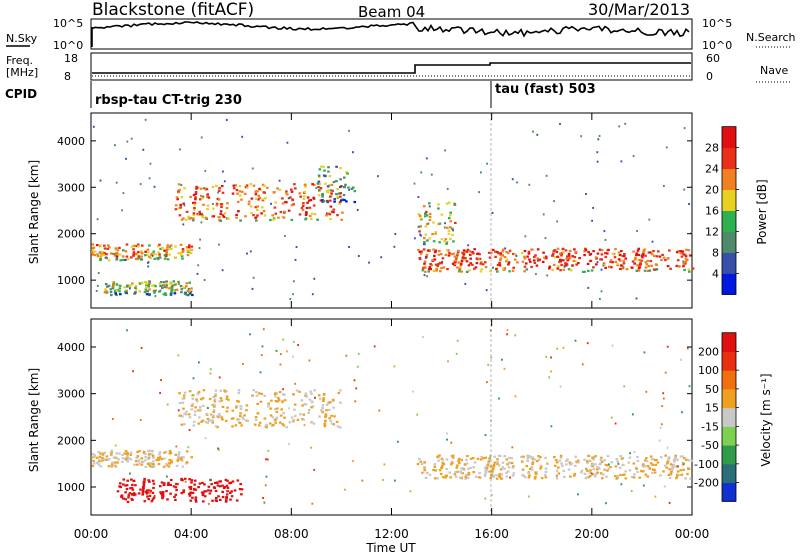  What do you see at coordinates (545, 89) in the screenshot?
I see `cpid-program-2: tau (fast) 503` at bounding box center [545, 89].